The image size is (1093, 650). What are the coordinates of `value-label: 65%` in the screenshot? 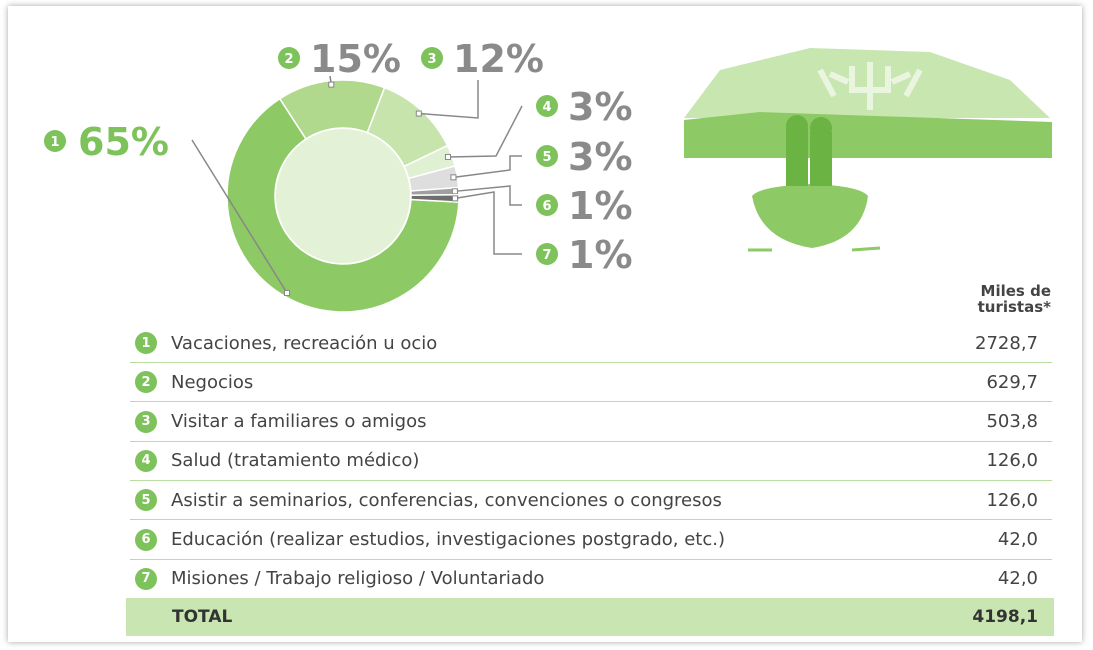 It's located at (123, 142).